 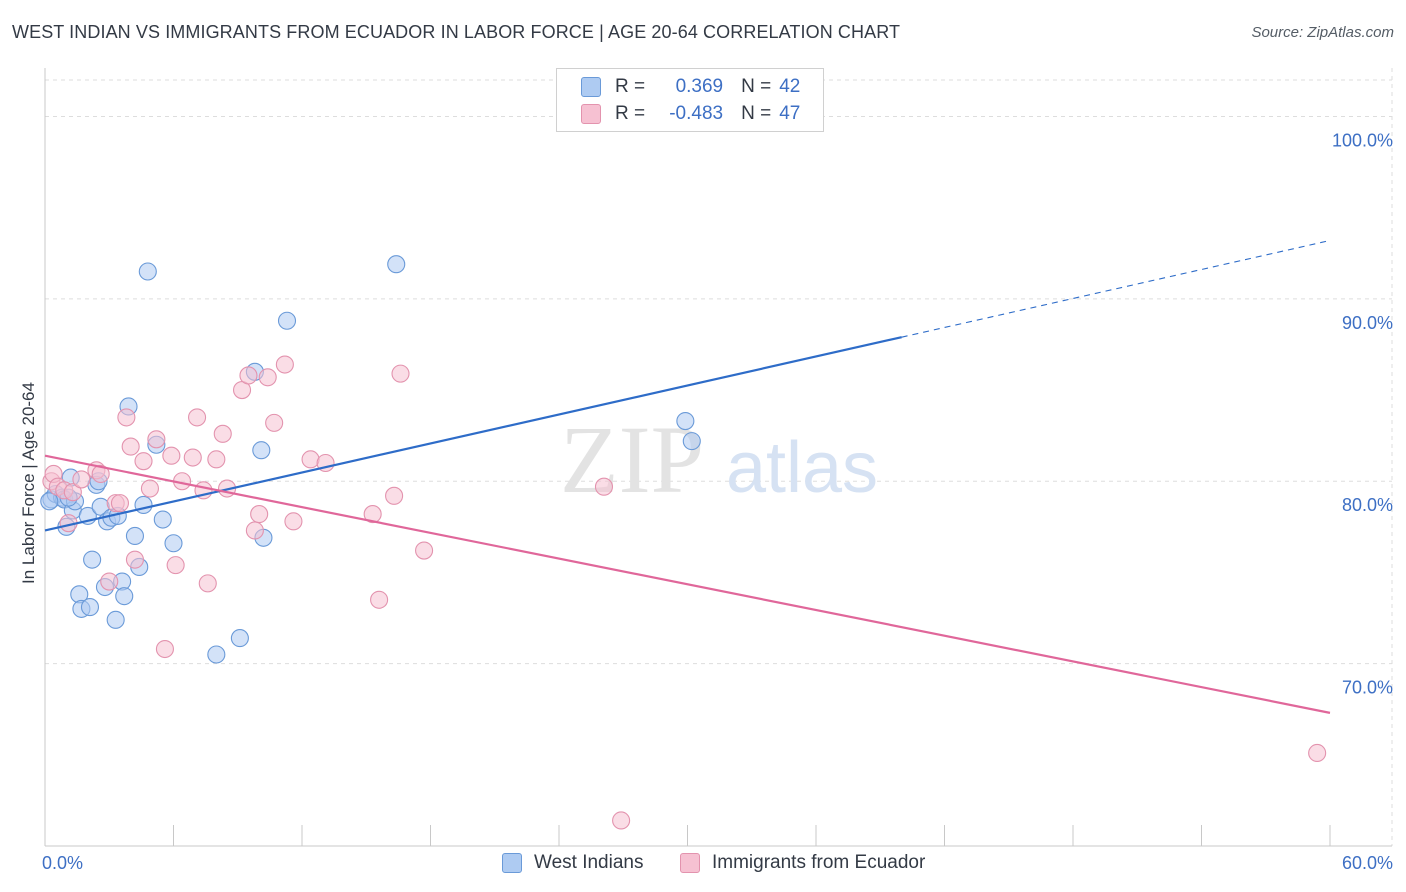 I want to click on stats-row-ecuador: R = -0.483 N = 47, so click(x=690, y=114).